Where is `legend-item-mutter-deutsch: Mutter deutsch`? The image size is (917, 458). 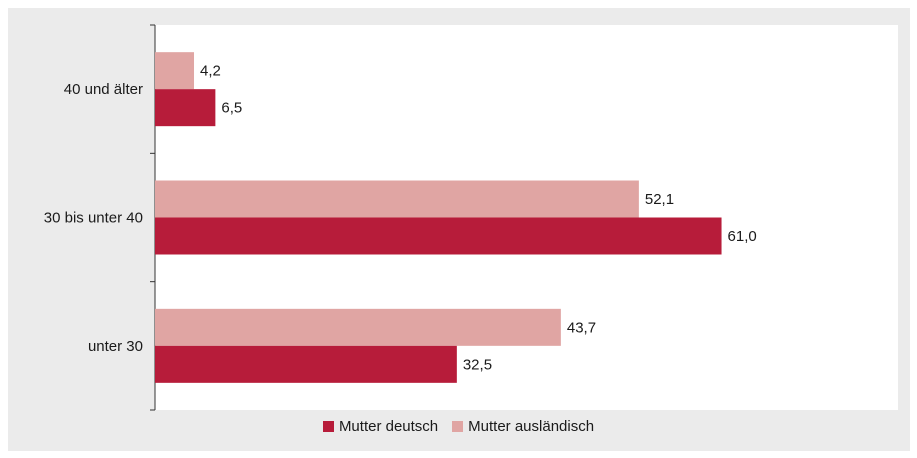 legend-item-mutter-deutsch: Mutter deutsch is located at coordinates (380, 426).